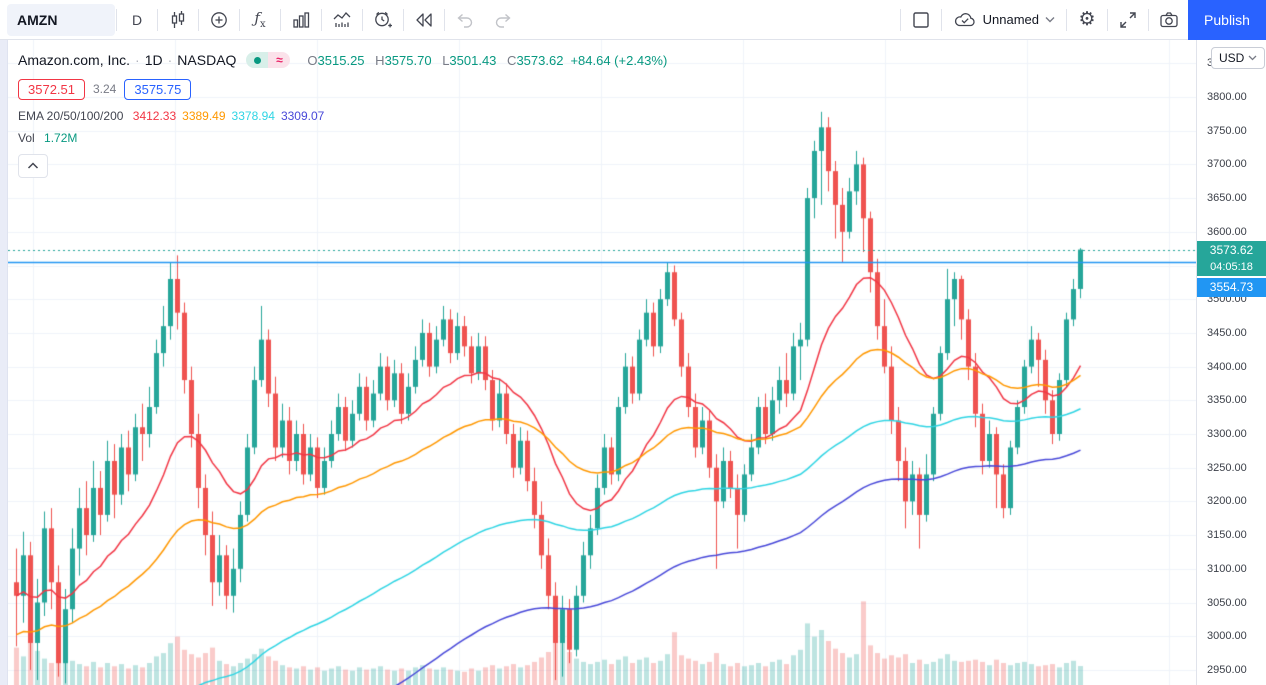 This screenshot has height=685, width=1266. I want to click on layout-square-icon, so click(920, 19).